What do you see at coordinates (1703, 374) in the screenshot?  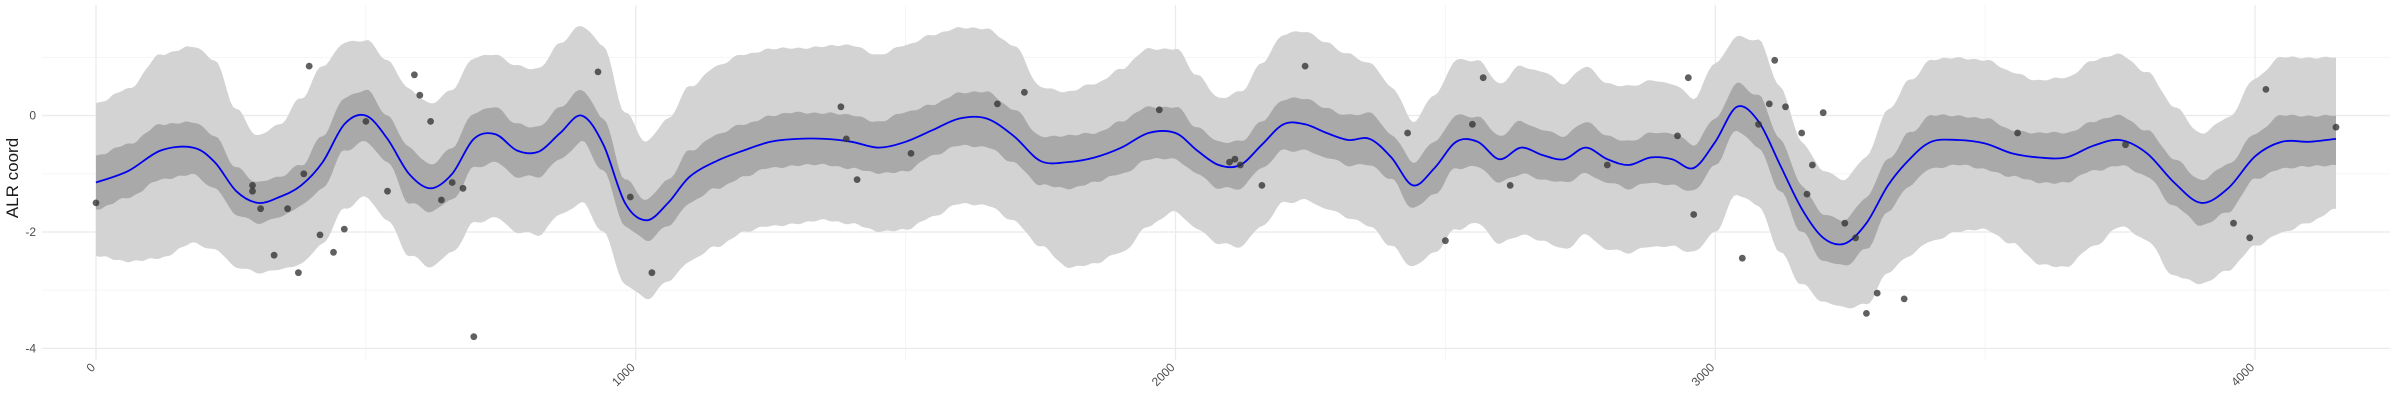 I see `x-tick-label: 3000` at bounding box center [1703, 374].